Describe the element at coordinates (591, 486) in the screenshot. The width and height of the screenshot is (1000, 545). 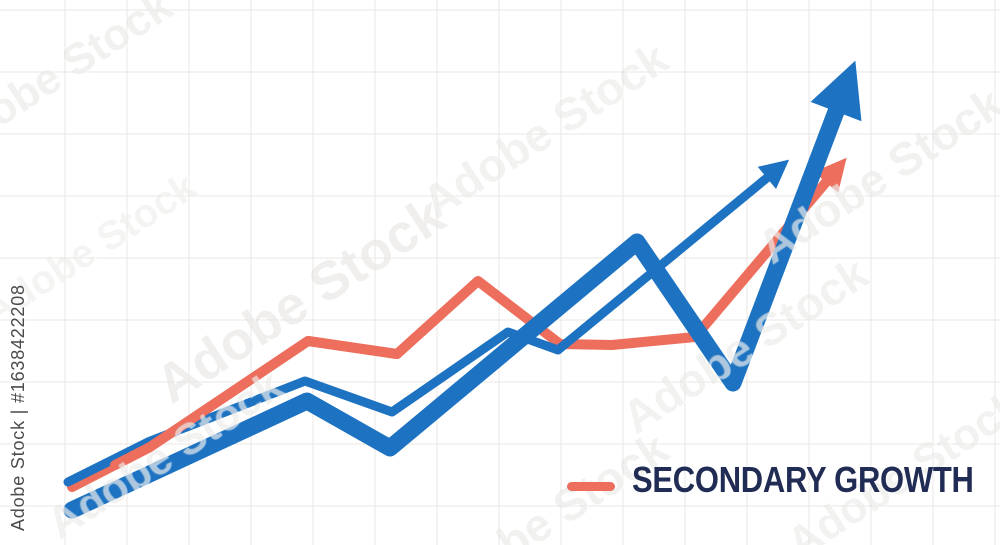
I see `legend-line-swatch` at that location.